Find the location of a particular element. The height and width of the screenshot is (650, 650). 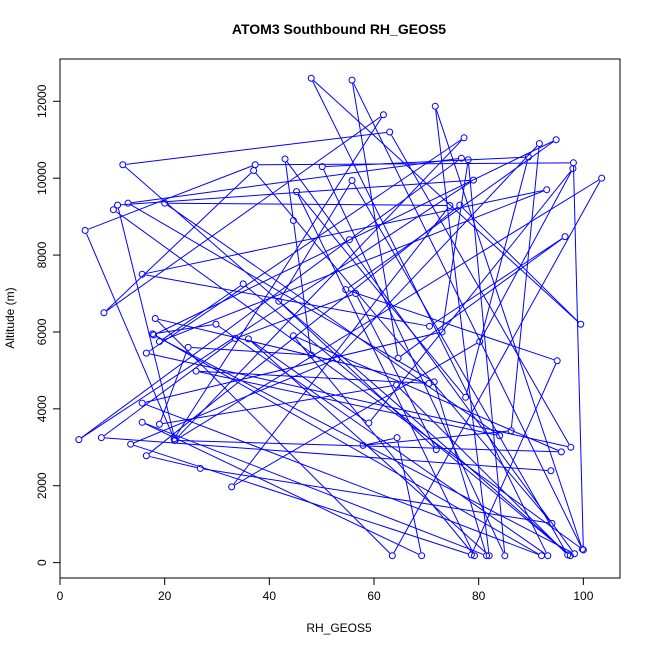

y-axis-label: Altitude (m) is located at coordinates (10, 317).